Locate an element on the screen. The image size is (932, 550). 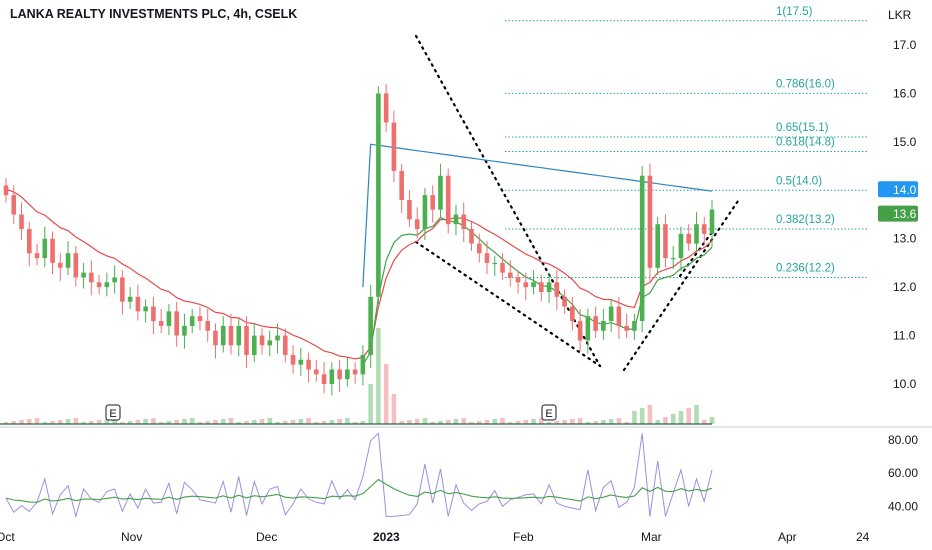
vwap-line is located at coordinates (537, 215).